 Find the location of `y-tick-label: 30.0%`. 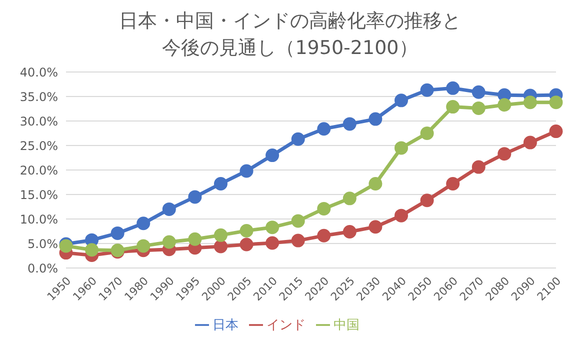

y-tick-label: 30.0% is located at coordinates (39, 121).